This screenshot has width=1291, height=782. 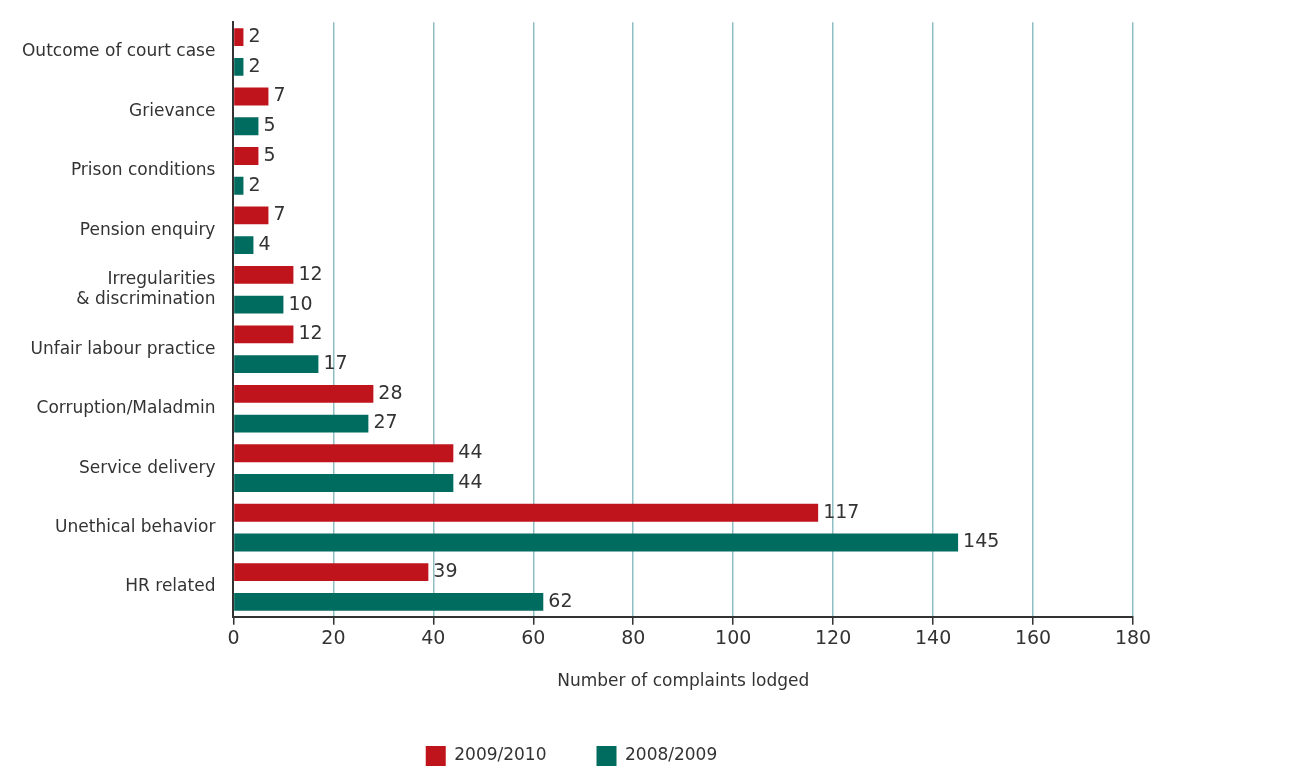 I want to click on data-label: 117, so click(x=841, y=510).